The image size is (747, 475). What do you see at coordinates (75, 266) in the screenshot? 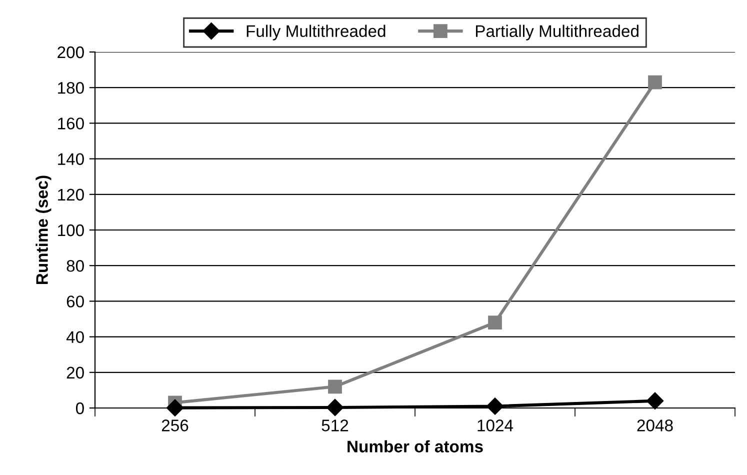
I see `y-tick-label: 80` at bounding box center [75, 266].